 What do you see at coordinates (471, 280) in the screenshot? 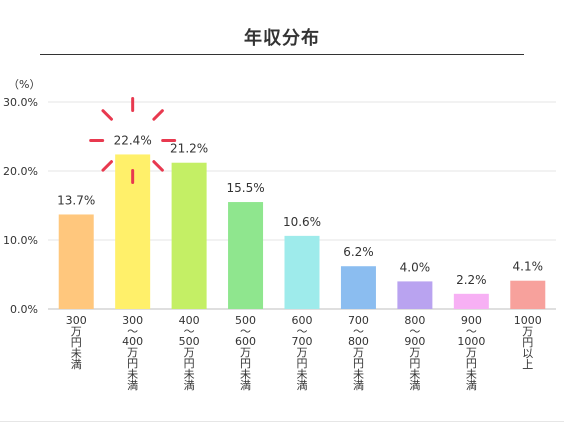
I see `data-label: 2.2%` at bounding box center [471, 280].